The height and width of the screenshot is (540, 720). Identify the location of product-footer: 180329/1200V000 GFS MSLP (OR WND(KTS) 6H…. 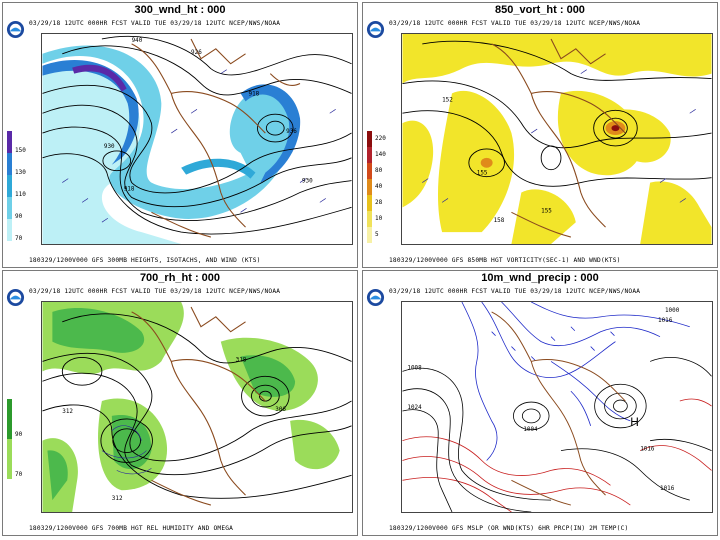
(509, 528).